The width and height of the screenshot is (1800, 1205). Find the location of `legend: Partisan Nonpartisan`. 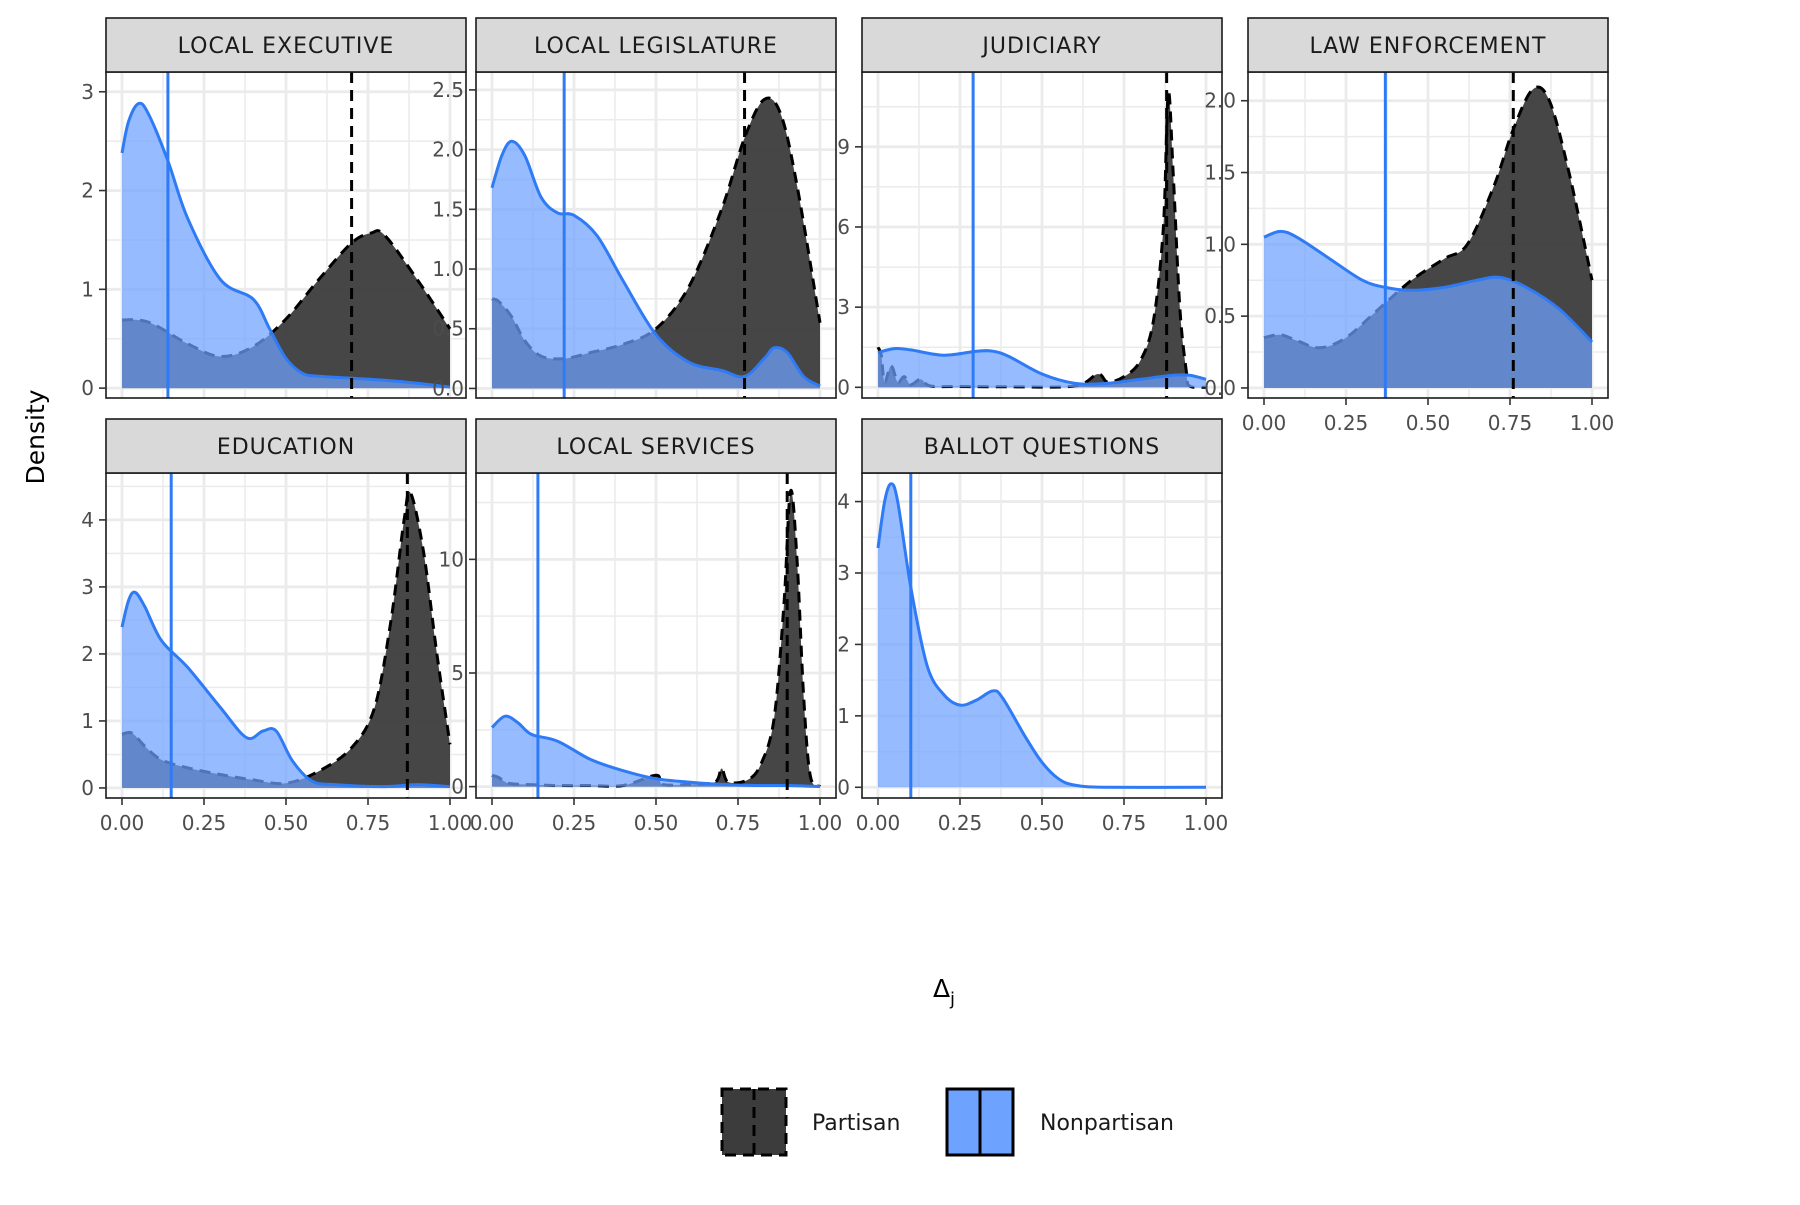

legend: Partisan Nonpartisan is located at coordinates (947, 1122).